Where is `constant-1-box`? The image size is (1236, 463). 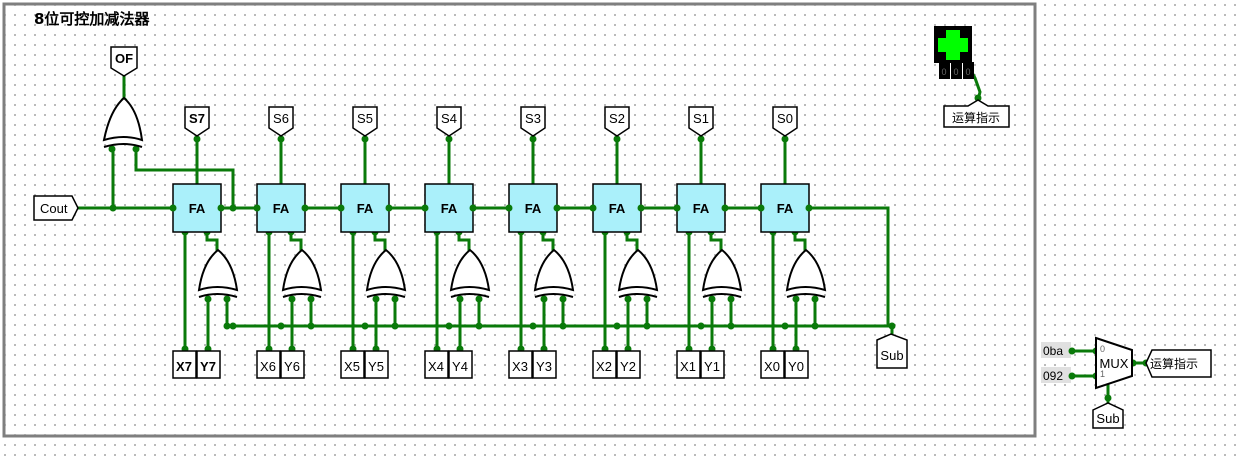
constant-1-box is located at coordinates (1056, 375).